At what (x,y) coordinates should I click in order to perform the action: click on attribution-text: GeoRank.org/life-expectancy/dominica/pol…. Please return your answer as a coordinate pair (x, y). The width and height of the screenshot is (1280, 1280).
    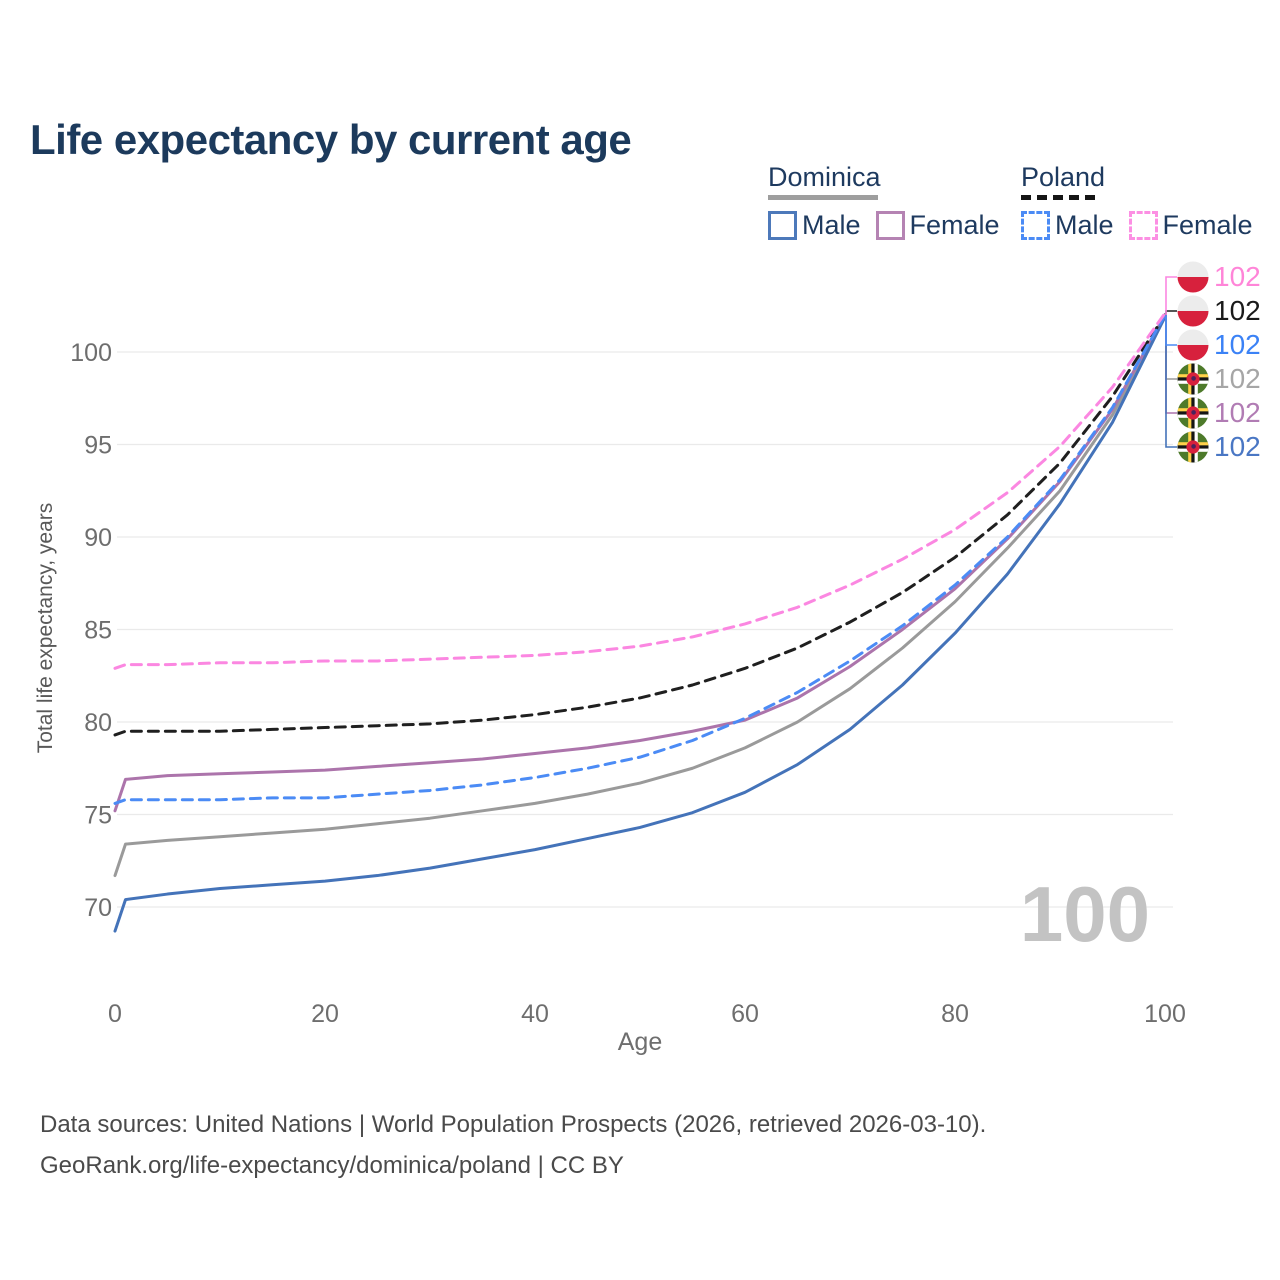
    Looking at the image, I should click on (332, 1165).